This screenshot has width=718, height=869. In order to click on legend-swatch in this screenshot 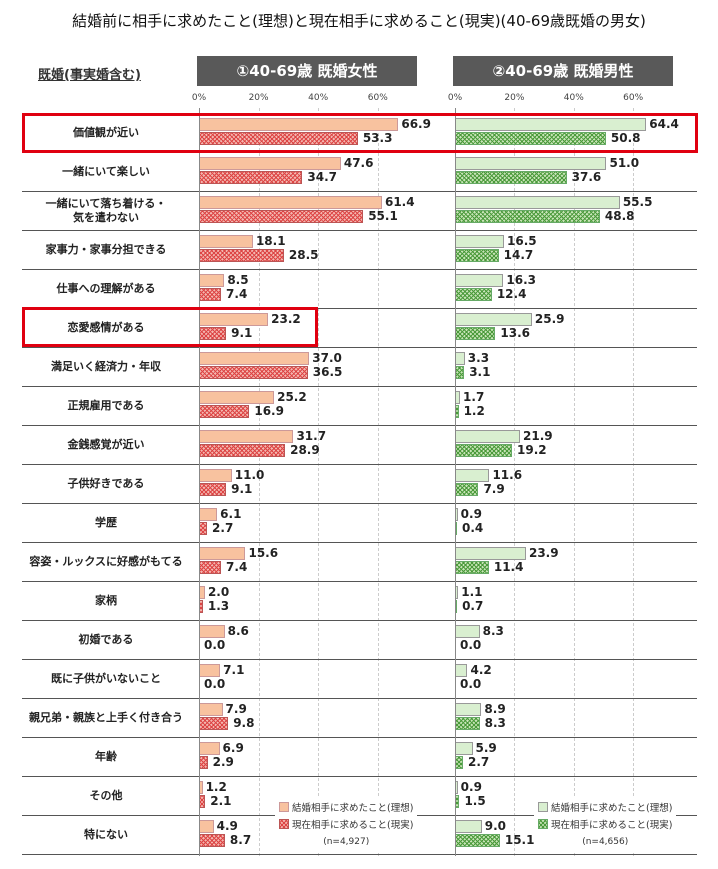, I will do `click(543, 824)`.